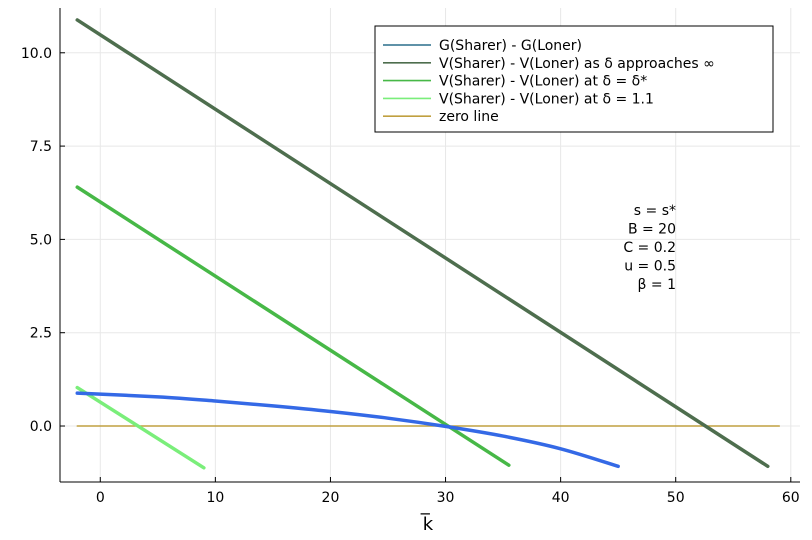 This screenshot has width=812, height=540. I want to click on x-tick-label: 50, so click(676, 498).